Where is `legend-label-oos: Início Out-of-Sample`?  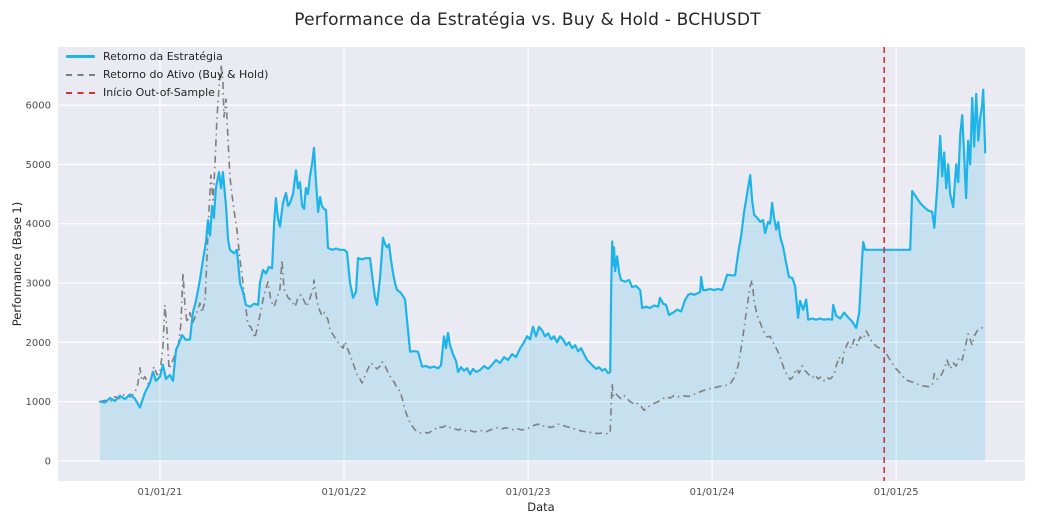 legend-label-oos: Início Out-of-Sample is located at coordinates (159, 92).